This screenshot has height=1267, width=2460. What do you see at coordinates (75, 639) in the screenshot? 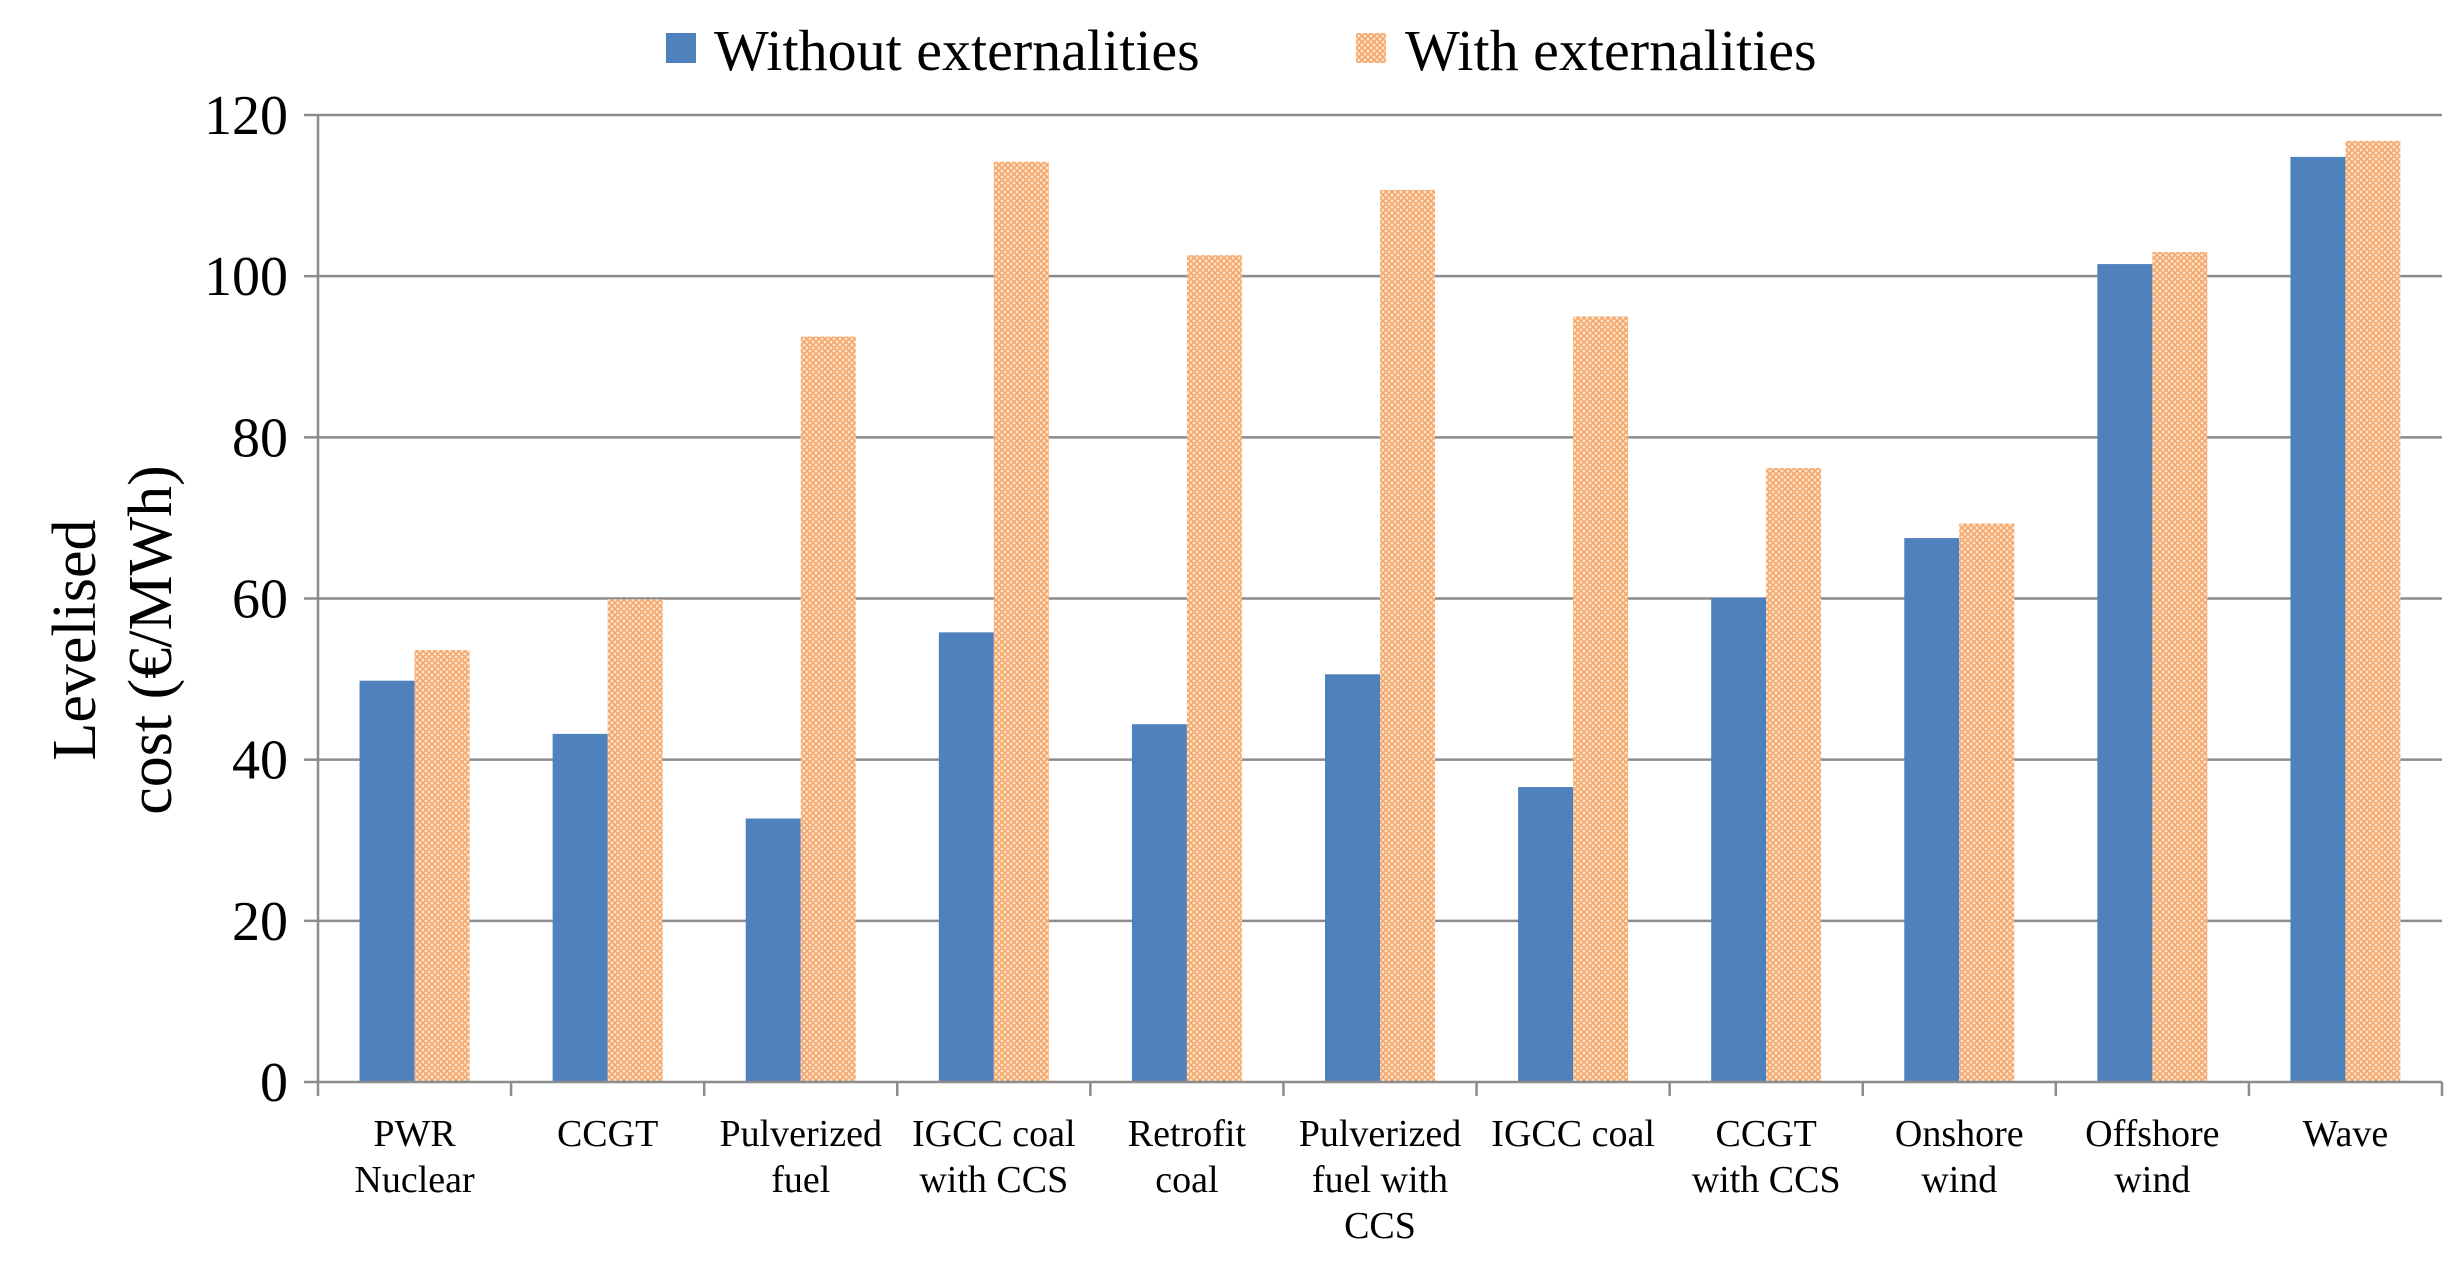
I see `y-axis-label-line-1: Levelised` at bounding box center [75, 639].